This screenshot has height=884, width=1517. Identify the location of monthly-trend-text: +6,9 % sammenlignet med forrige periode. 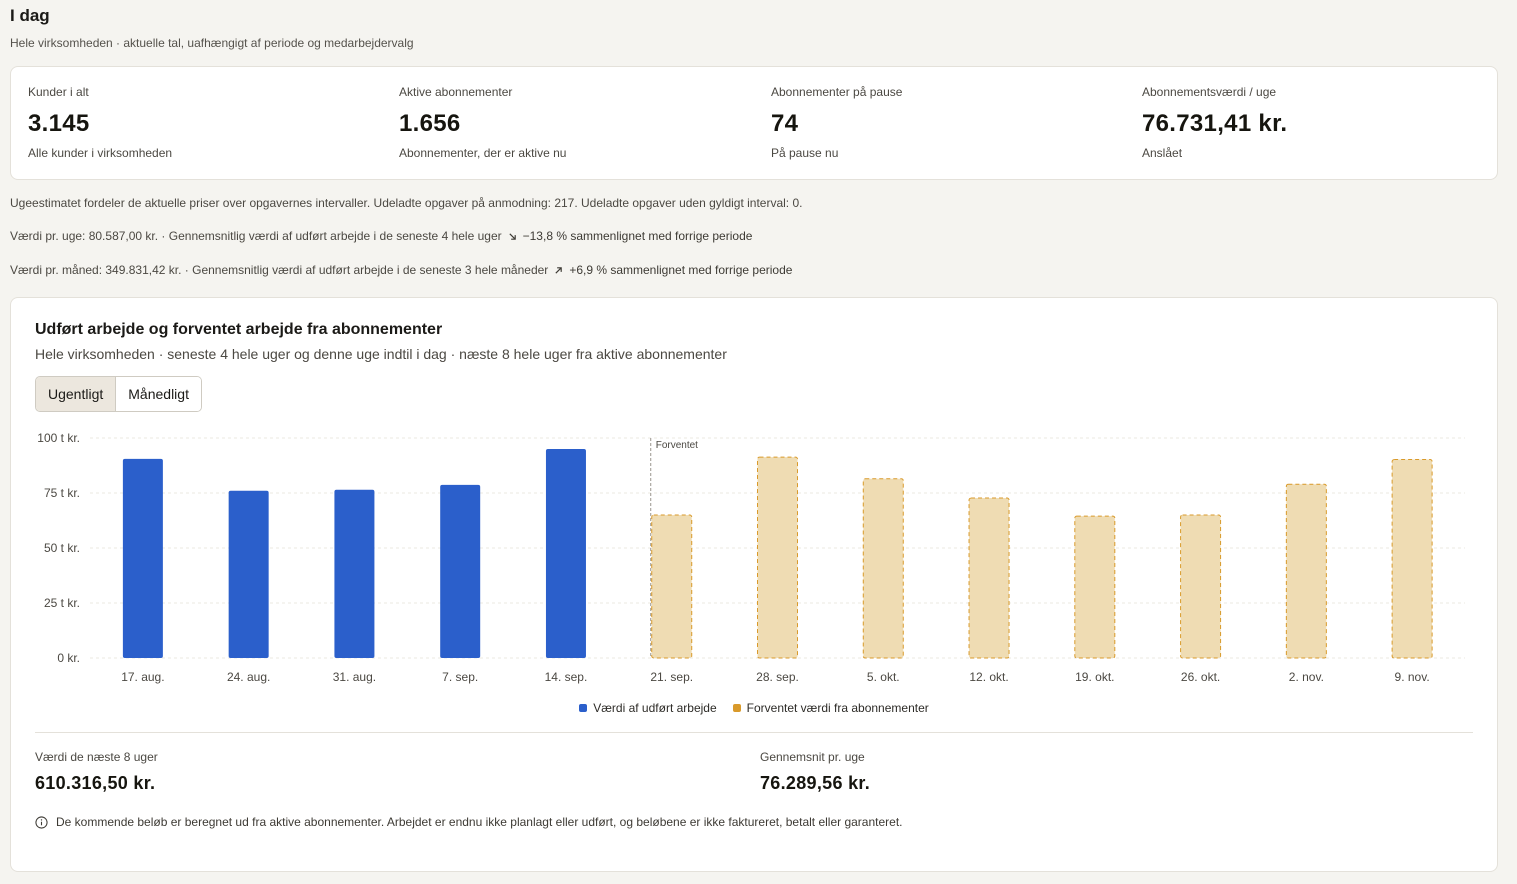
(681, 270).